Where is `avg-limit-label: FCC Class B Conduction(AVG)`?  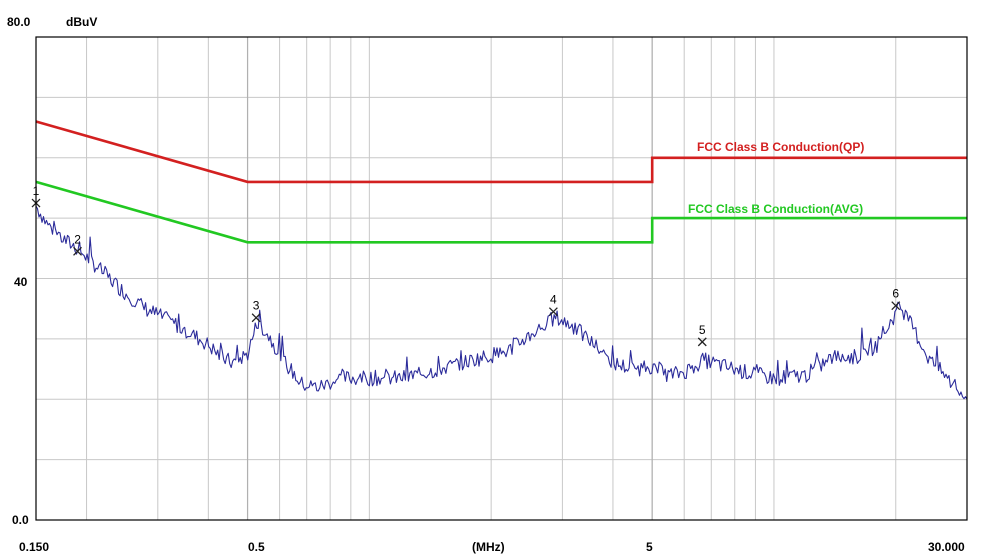 avg-limit-label: FCC Class B Conduction(AVG) is located at coordinates (775, 209).